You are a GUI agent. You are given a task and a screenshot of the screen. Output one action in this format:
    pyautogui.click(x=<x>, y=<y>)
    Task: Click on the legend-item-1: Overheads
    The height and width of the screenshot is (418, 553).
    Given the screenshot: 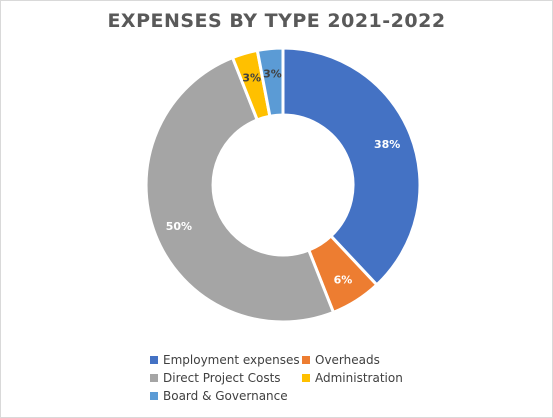 What is the action you would take?
    pyautogui.click(x=362, y=359)
    